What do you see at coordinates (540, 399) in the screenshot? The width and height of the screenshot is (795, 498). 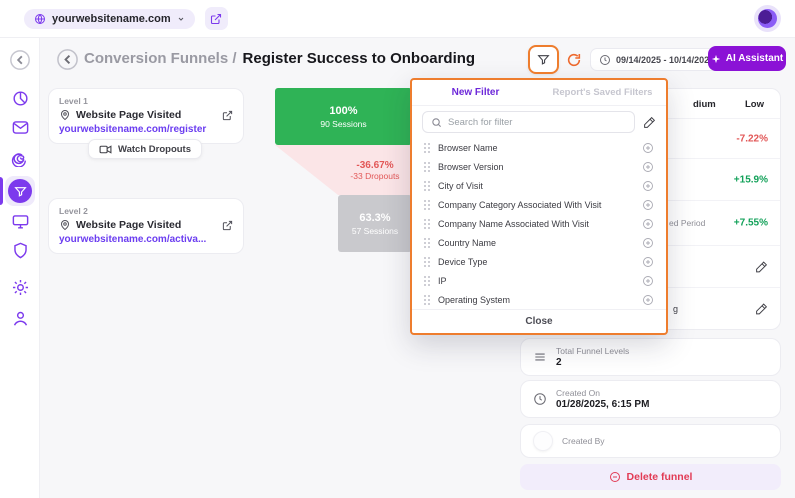 I see `clock-icon` at bounding box center [540, 399].